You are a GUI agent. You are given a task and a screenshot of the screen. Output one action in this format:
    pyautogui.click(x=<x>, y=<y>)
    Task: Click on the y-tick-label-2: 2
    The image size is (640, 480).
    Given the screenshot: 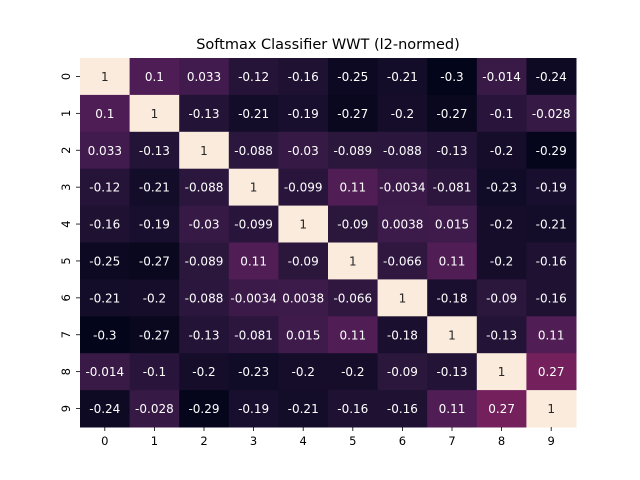 What is the action you would take?
    pyautogui.click(x=66, y=150)
    